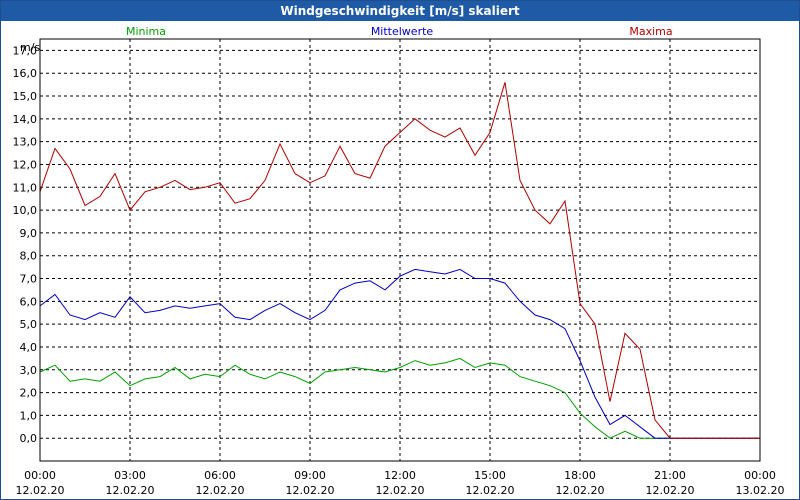  Describe the element at coordinates (400, 475) in the screenshot. I see `x-tick-time: 12:00` at that location.